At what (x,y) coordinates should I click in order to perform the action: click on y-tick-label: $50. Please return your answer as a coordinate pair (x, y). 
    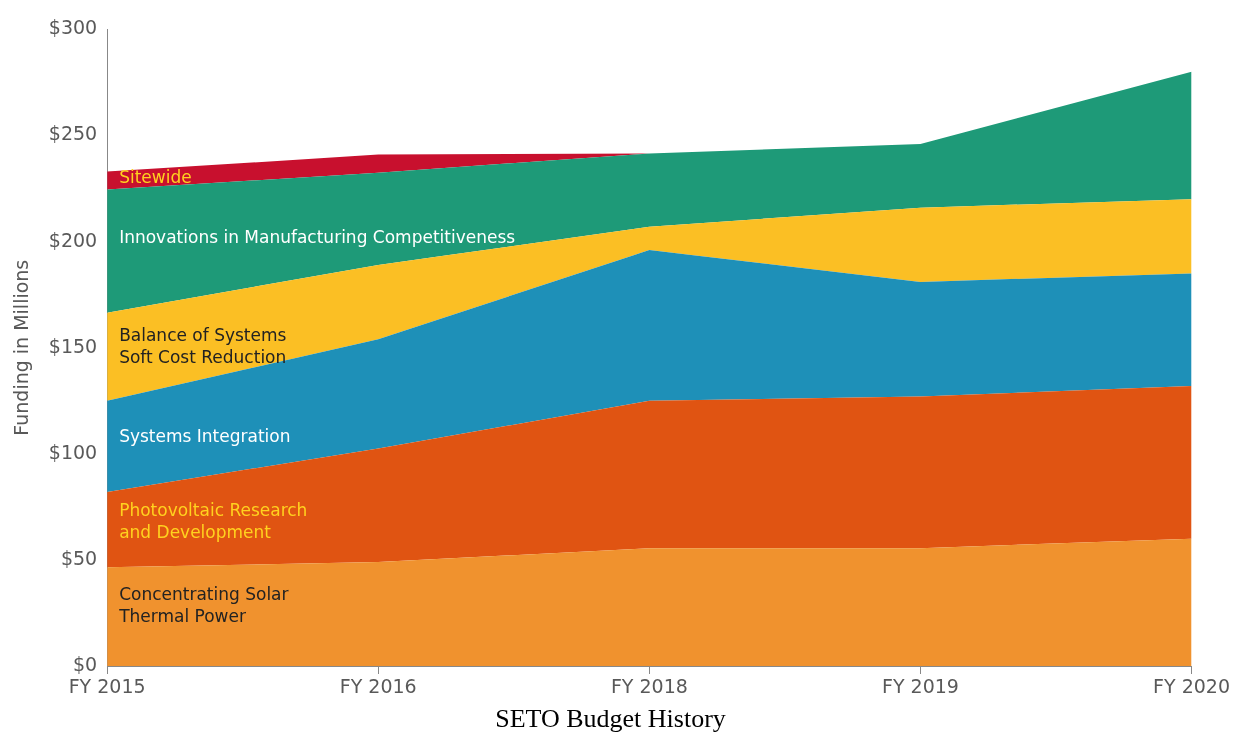
    Looking at the image, I should click on (79, 557).